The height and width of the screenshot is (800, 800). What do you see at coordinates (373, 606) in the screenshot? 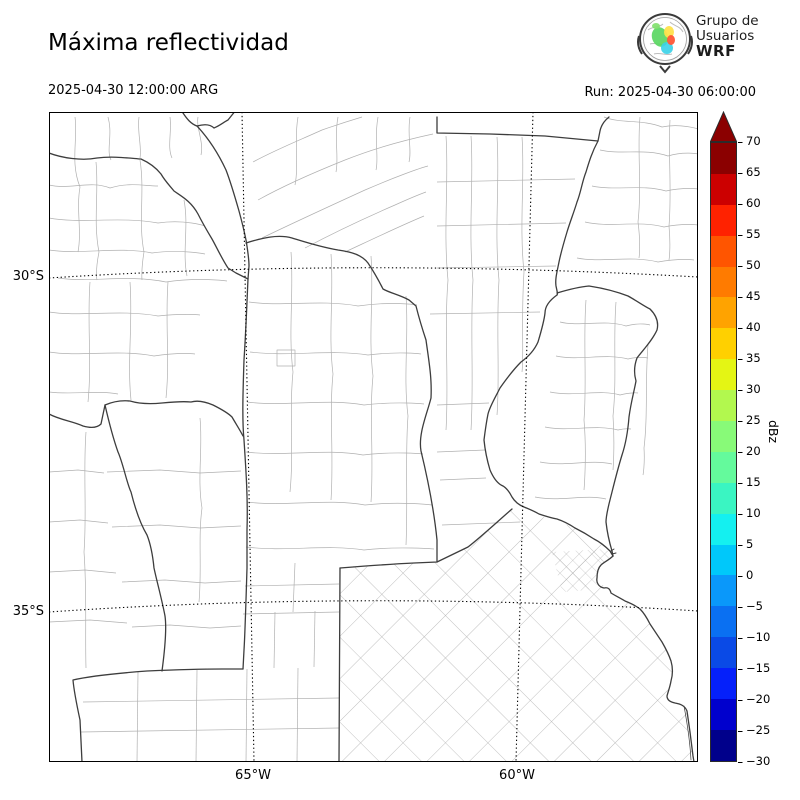
I see `gridline-35s` at bounding box center [373, 606].